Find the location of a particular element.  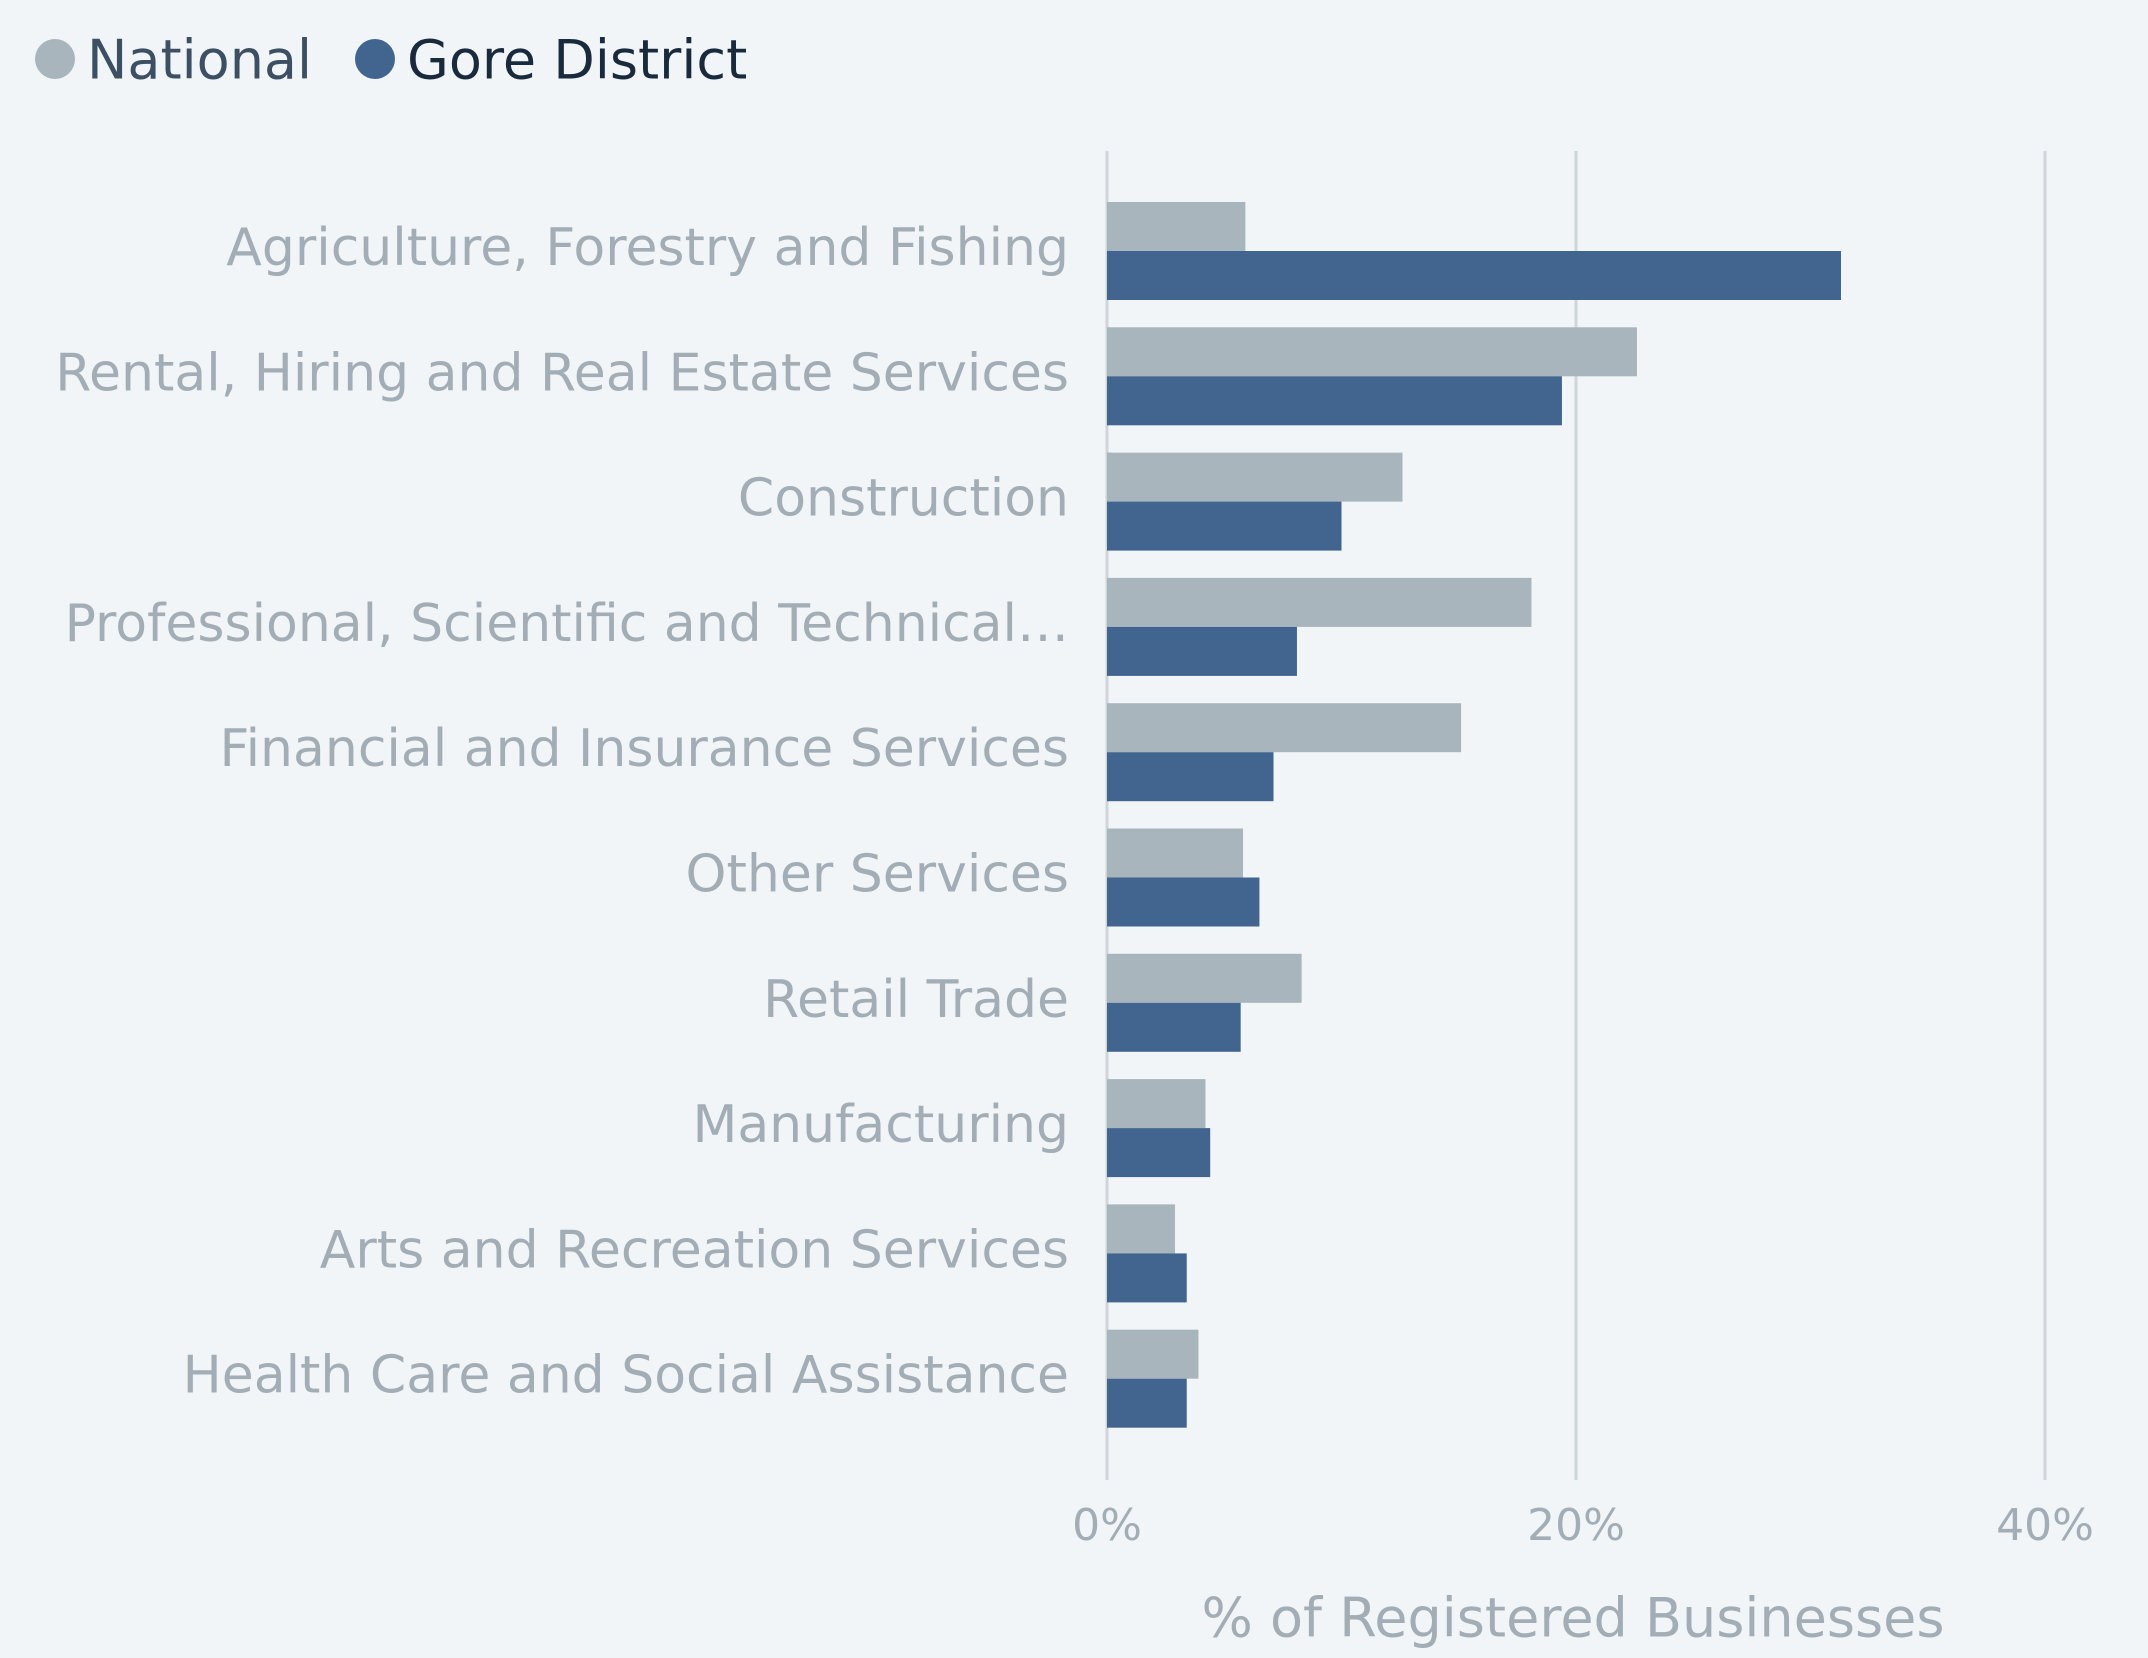

x-tick-label: 40% is located at coordinates (2045, 1525).